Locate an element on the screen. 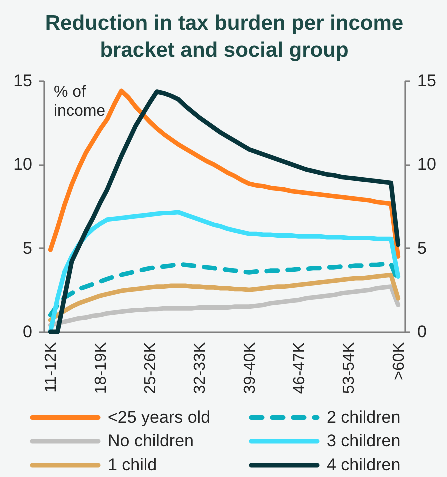 The image size is (447, 477). y-tick-label: 15 is located at coordinates (23, 81).